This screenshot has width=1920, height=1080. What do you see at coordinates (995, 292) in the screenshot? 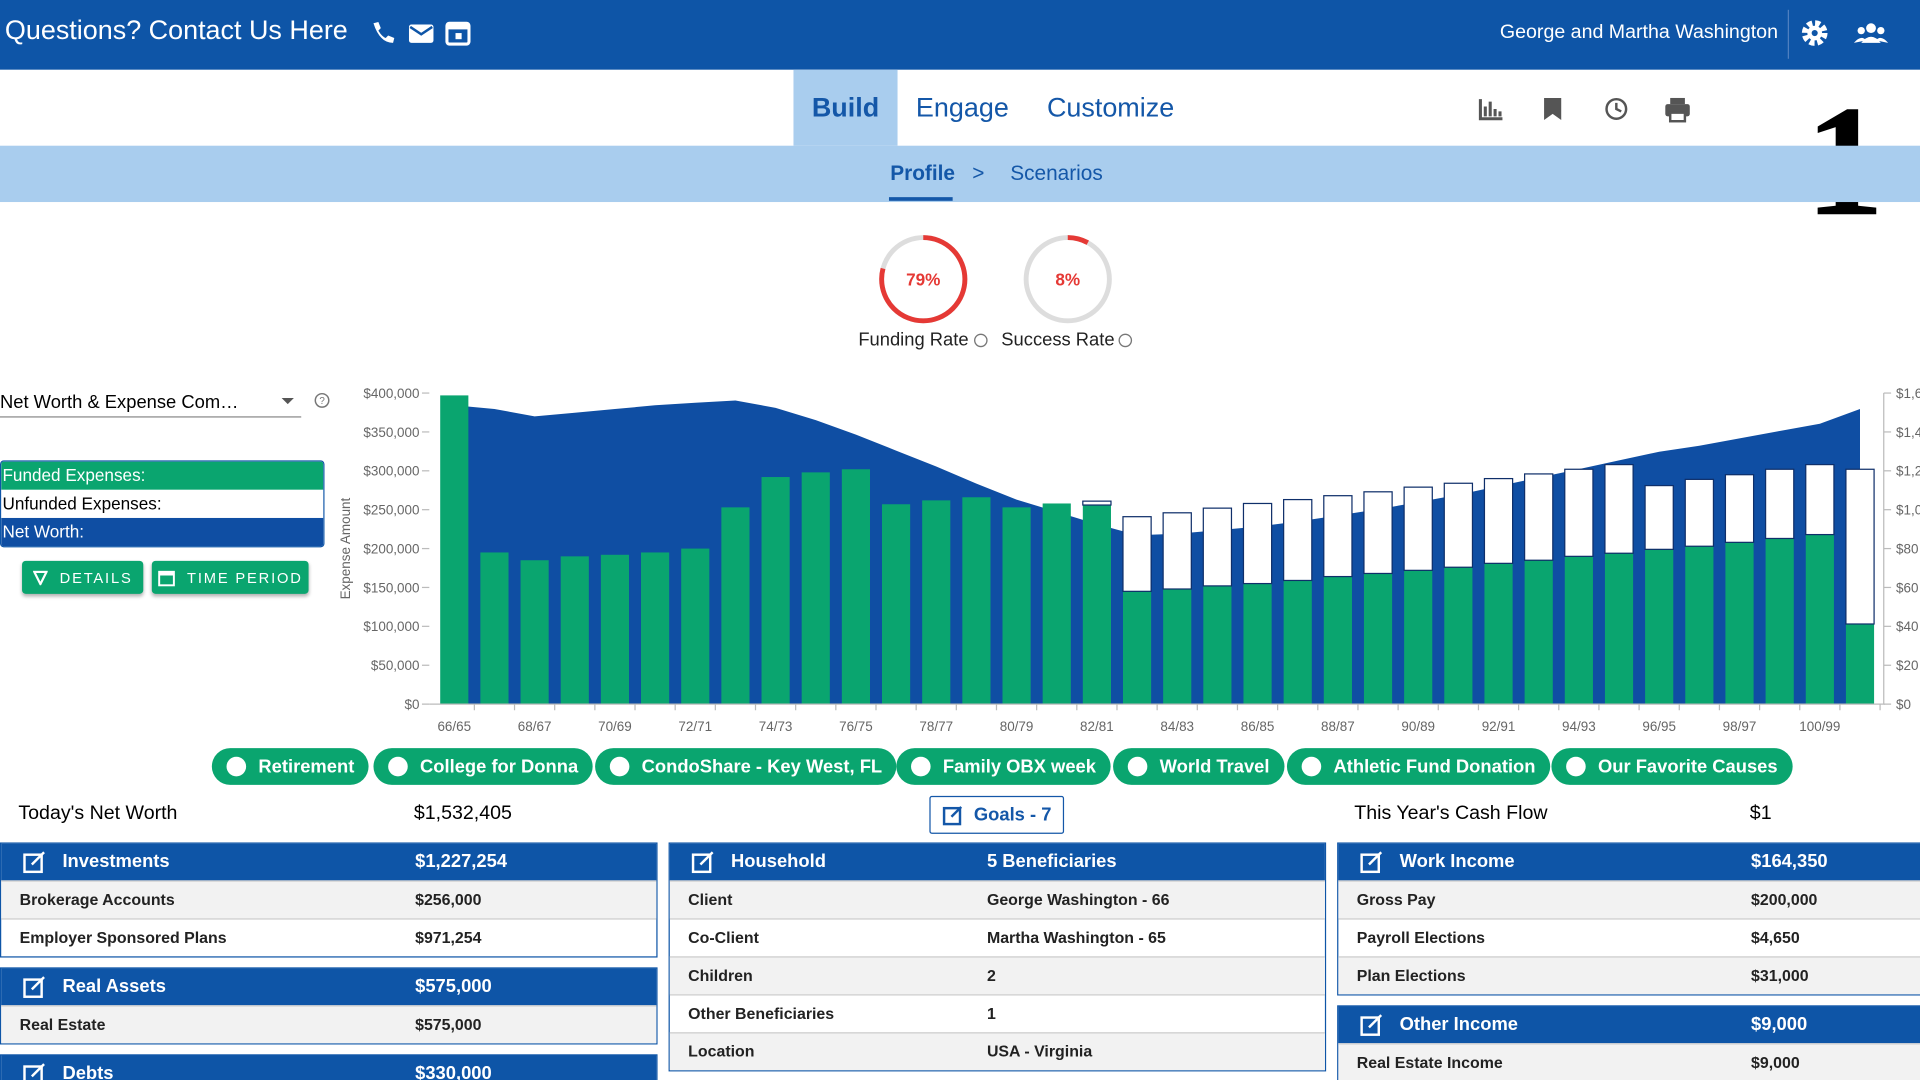
I see `gauges: 79% Funding Rate 8% Success Rate` at bounding box center [995, 292].